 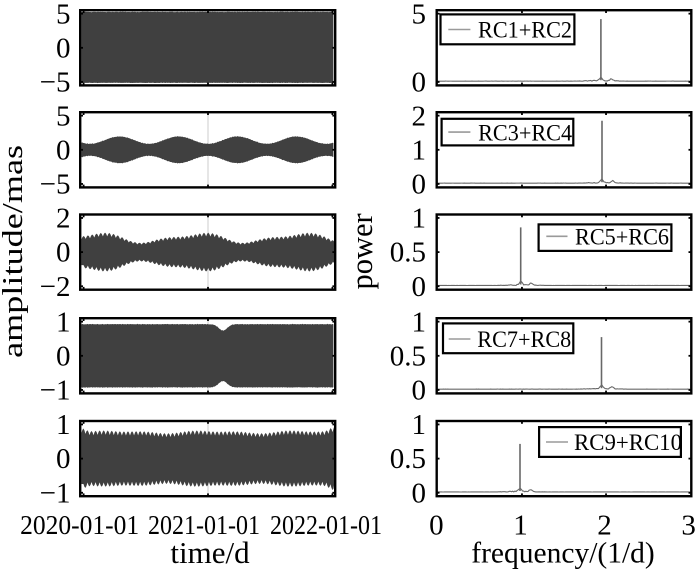 I want to click on svg-text: 2021-01-01, so click(x=204, y=524).